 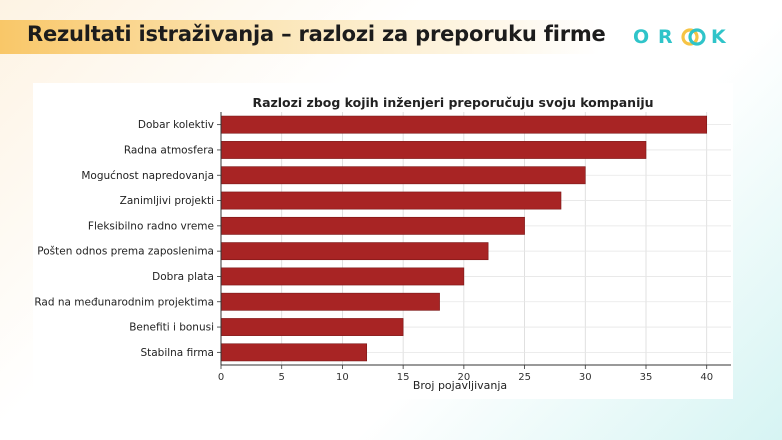 I want to click on title-band, so click(x=300, y=37).